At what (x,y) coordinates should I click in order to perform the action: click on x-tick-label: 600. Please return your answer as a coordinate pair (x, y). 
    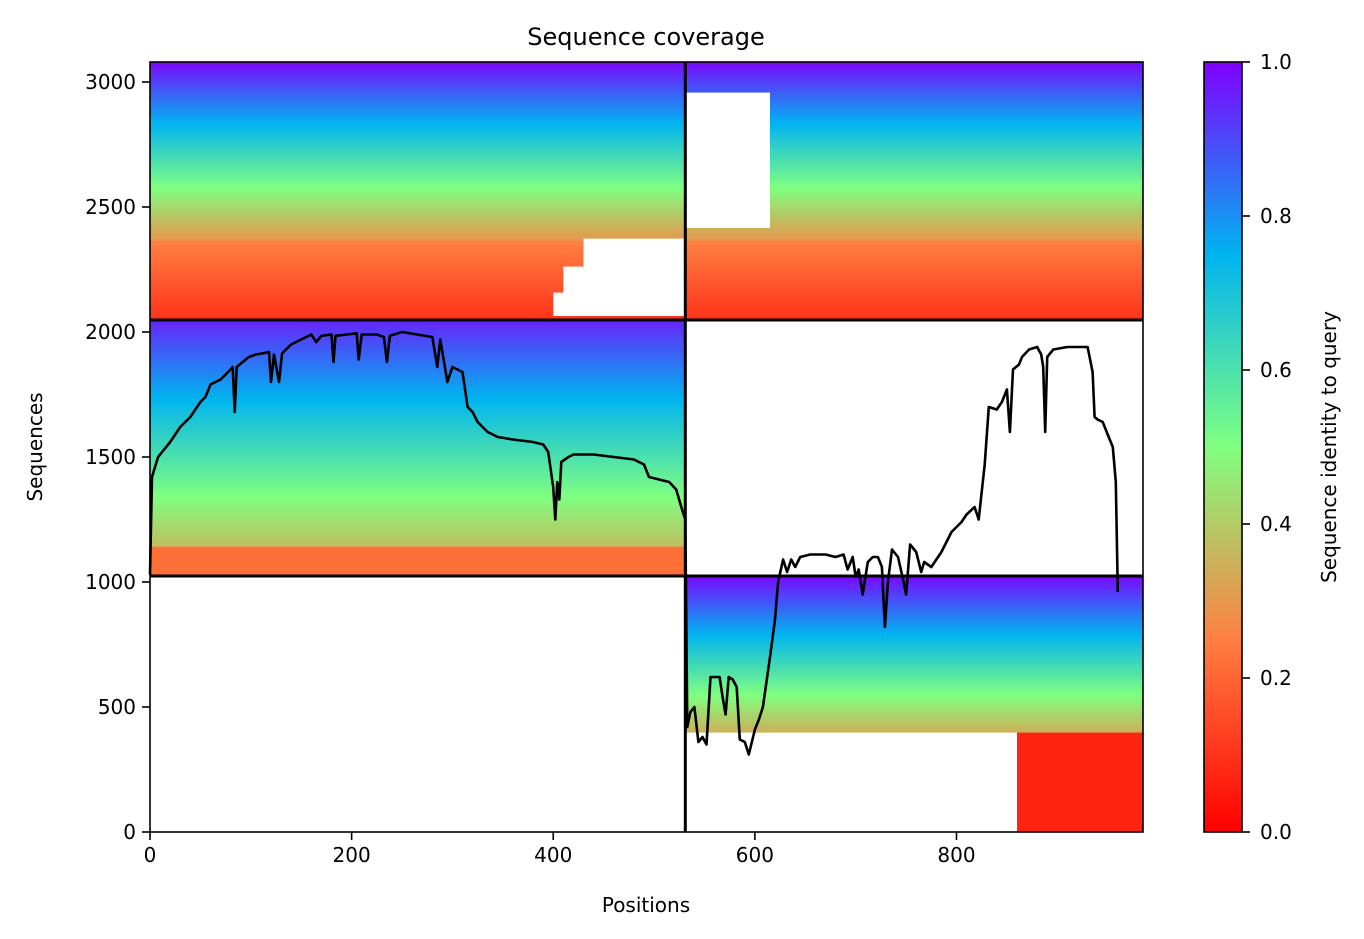
    Looking at the image, I should click on (755, 855).